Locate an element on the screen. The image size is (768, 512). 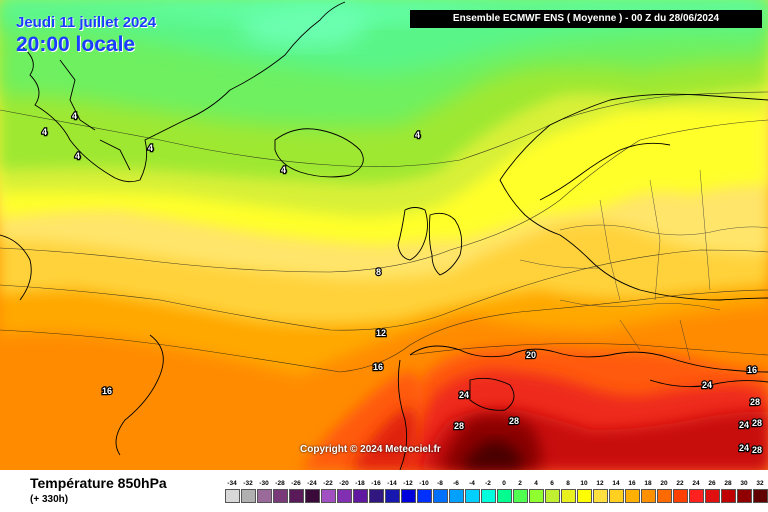
legend-entry: 10 is located at coordinates (584, 490).